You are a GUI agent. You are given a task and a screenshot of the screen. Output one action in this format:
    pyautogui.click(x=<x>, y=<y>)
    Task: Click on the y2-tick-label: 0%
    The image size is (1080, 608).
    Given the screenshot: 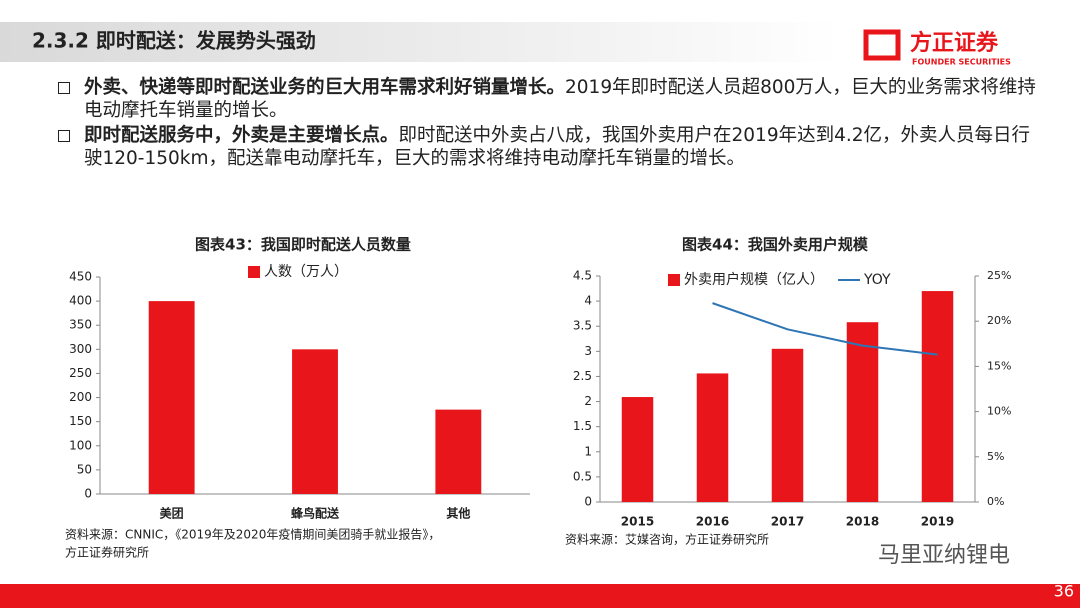 What is the action you would take?
    pyautogui.click(x=995, y=501)
    